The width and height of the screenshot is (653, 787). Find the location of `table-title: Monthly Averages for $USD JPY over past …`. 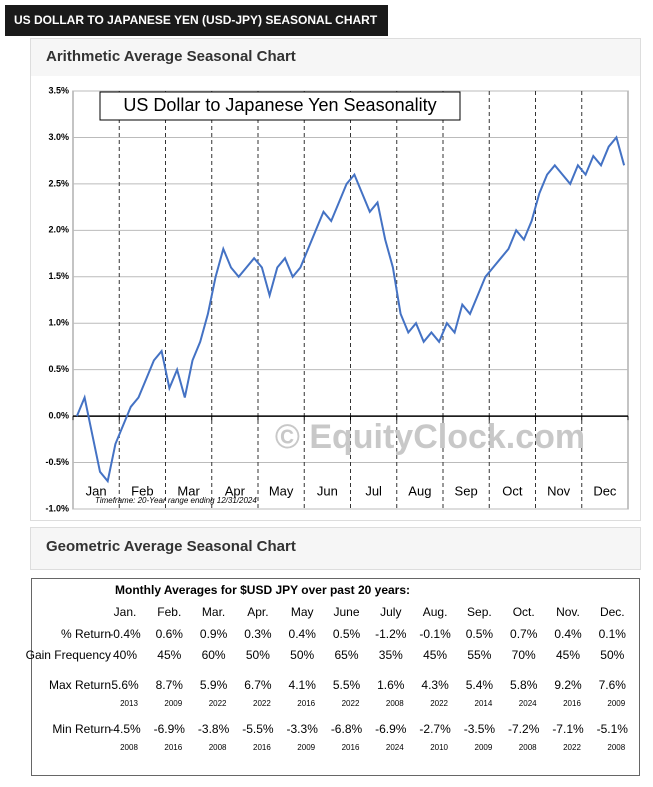

table-title: Monthly Averages for $USD JPY over past … is located at coordinates (262, 590).